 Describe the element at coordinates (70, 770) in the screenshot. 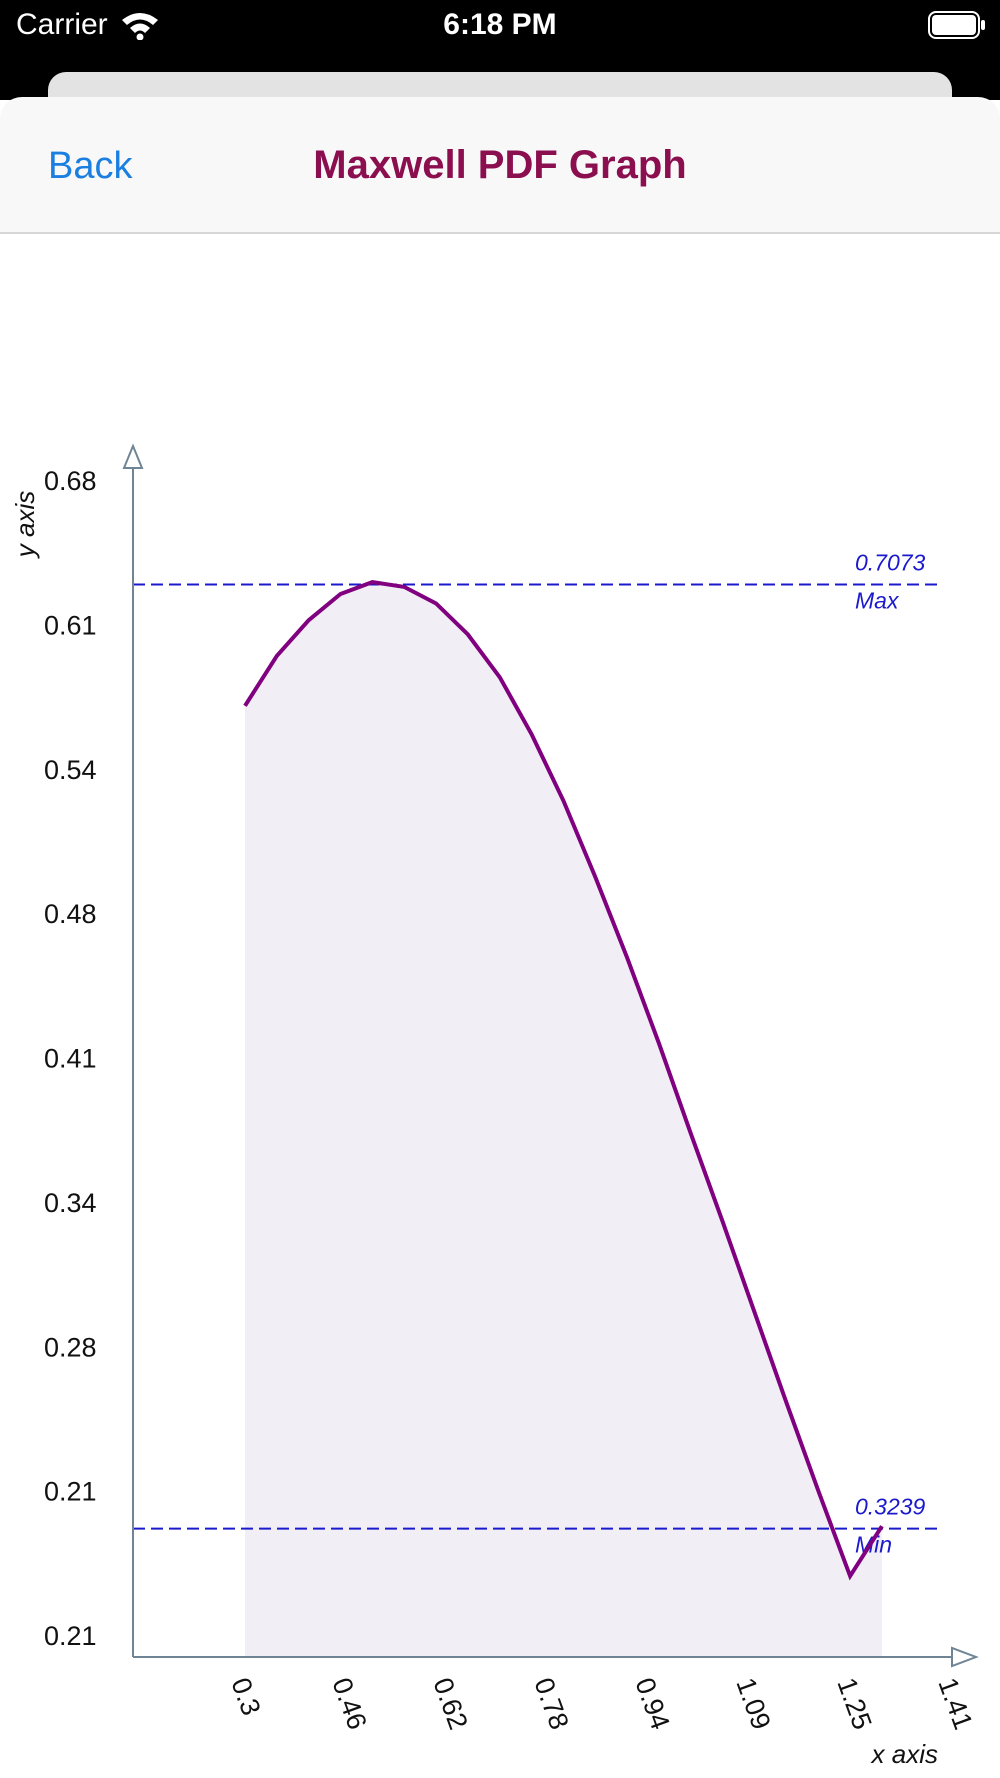

I see `y-tick-label: 0.54` at that location.